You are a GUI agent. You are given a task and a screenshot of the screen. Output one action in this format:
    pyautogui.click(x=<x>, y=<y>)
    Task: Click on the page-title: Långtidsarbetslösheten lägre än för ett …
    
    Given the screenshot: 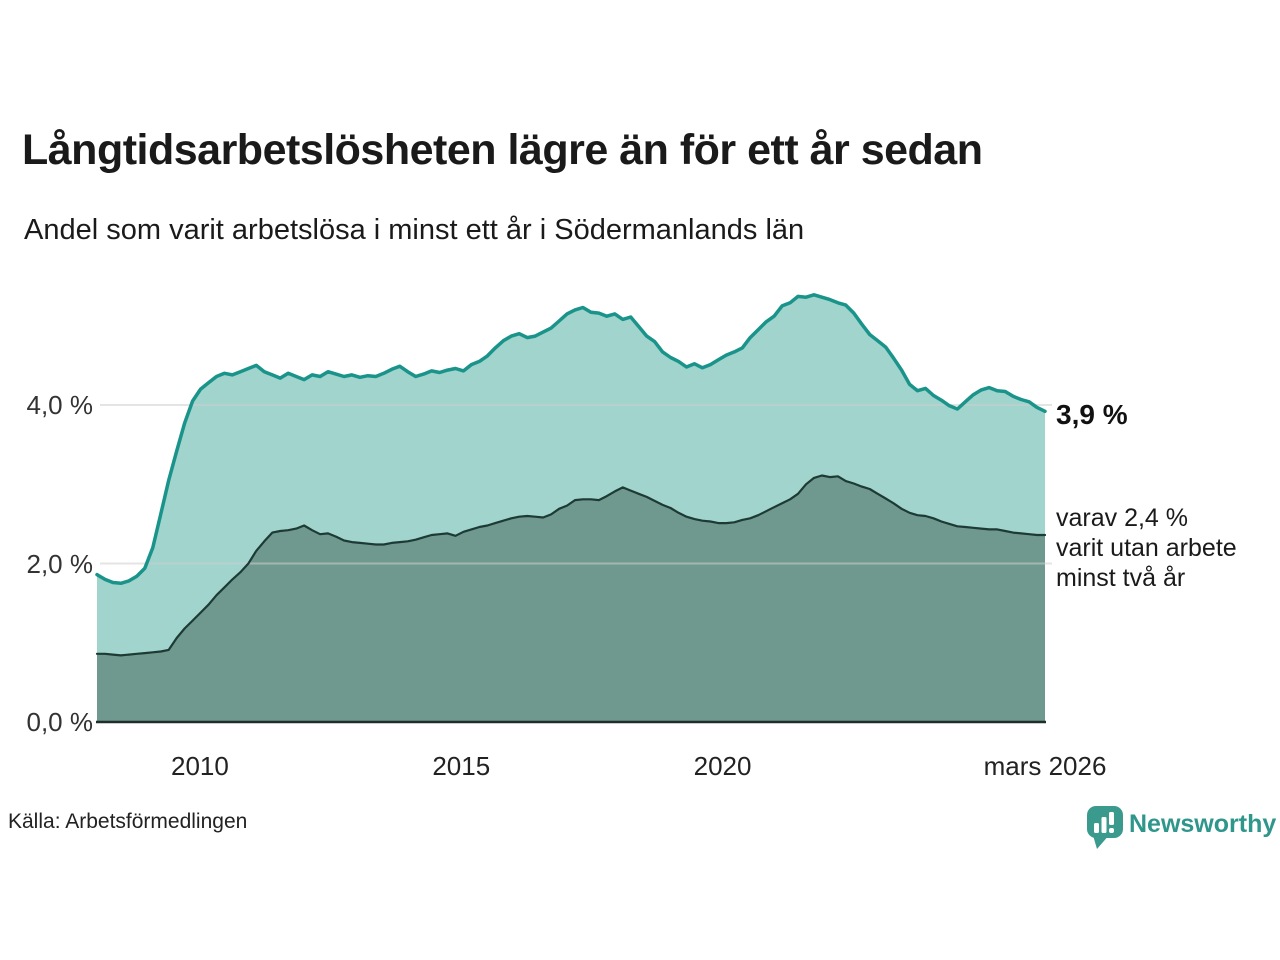 What is the action you would take?
    pyautogui.click(x=502, y=150)
    